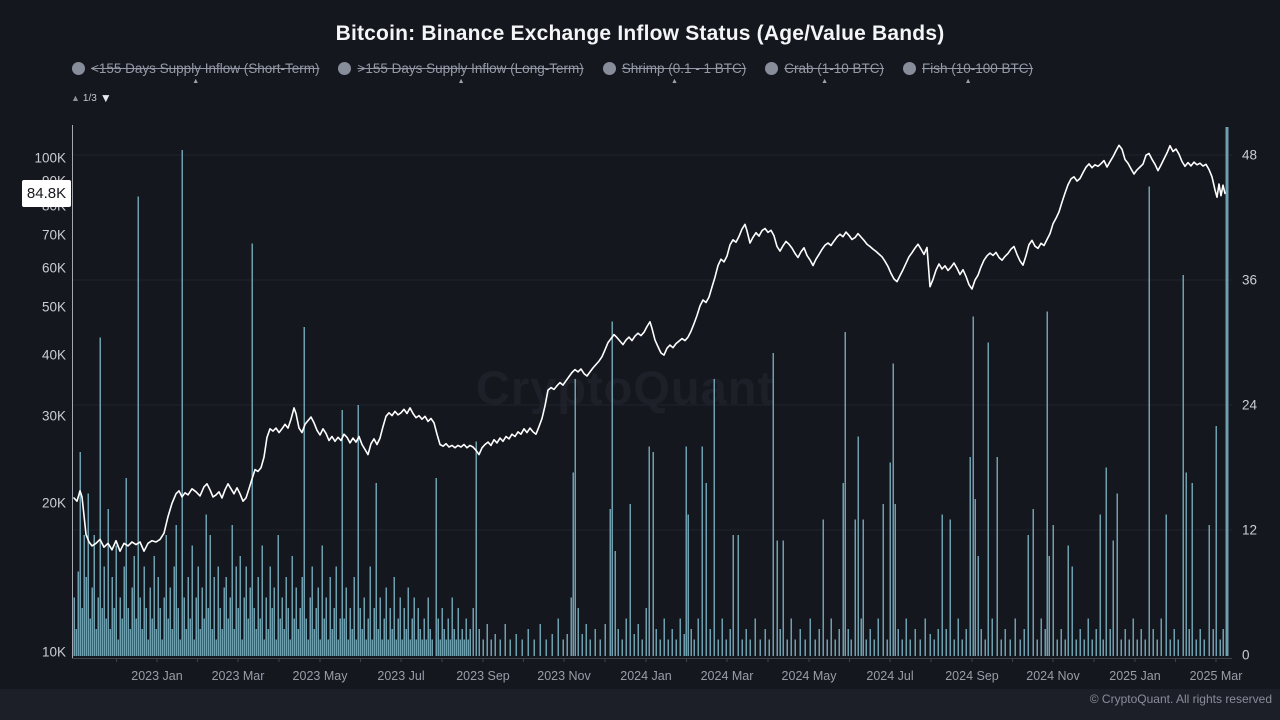  Describe the element at coordinates (824, 73) in the screenshot. I see `legend-item-crab: Crab (1-10 BTC) ▲` at that location.